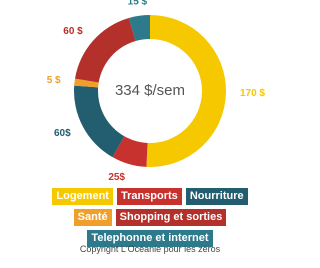 Image resolution: width=320 pixels, height=268 pixels. What do you see at coordinates (150, 238) in the screenshot?
I see `legend-entry: Telephonne et internet` at bounding box center [150, 238].